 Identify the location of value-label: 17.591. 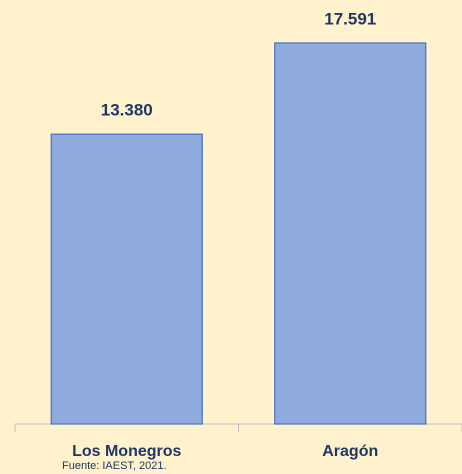
(350, 18).